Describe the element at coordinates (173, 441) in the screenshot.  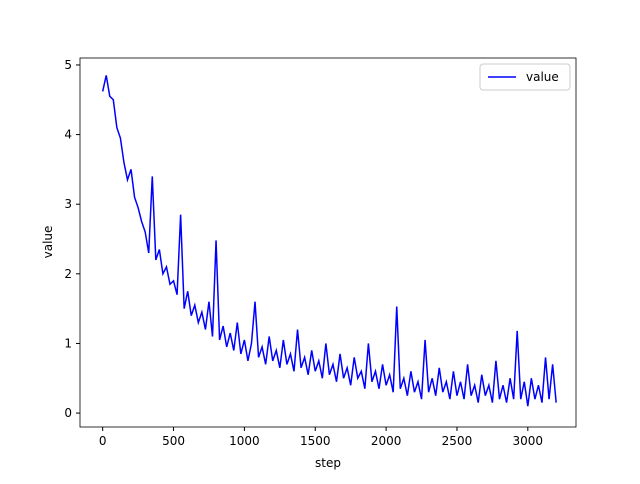
I see `x-tick-label: 500` at that location.